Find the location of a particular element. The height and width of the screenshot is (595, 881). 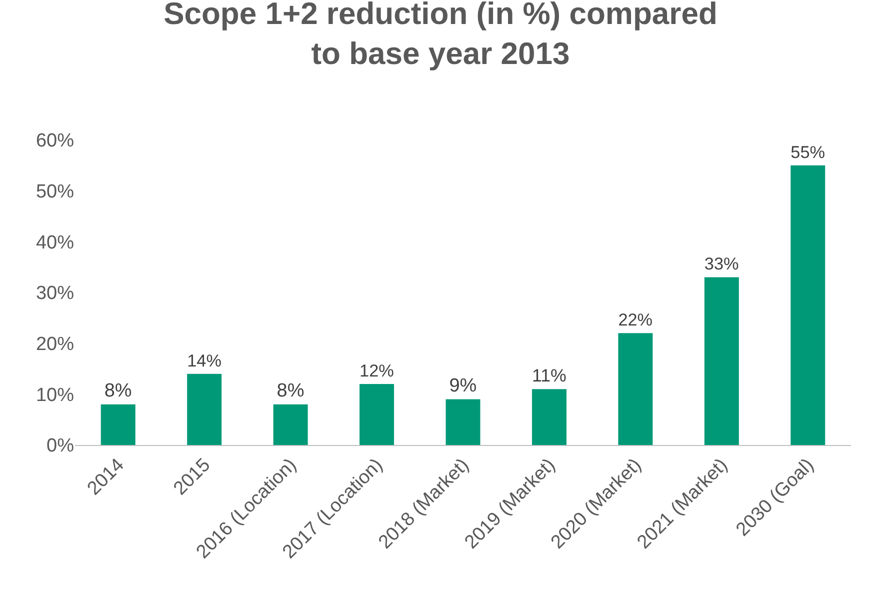

y-tick-label: 40% is located at coordinates (55, 243).